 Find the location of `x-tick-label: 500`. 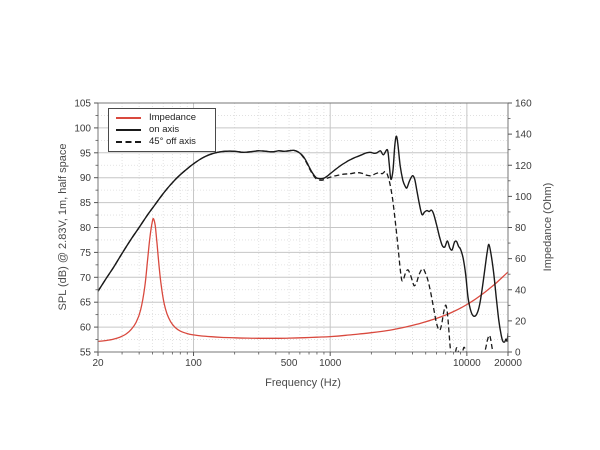

x-tick-label: 500 is located at coordinates (289, 363).